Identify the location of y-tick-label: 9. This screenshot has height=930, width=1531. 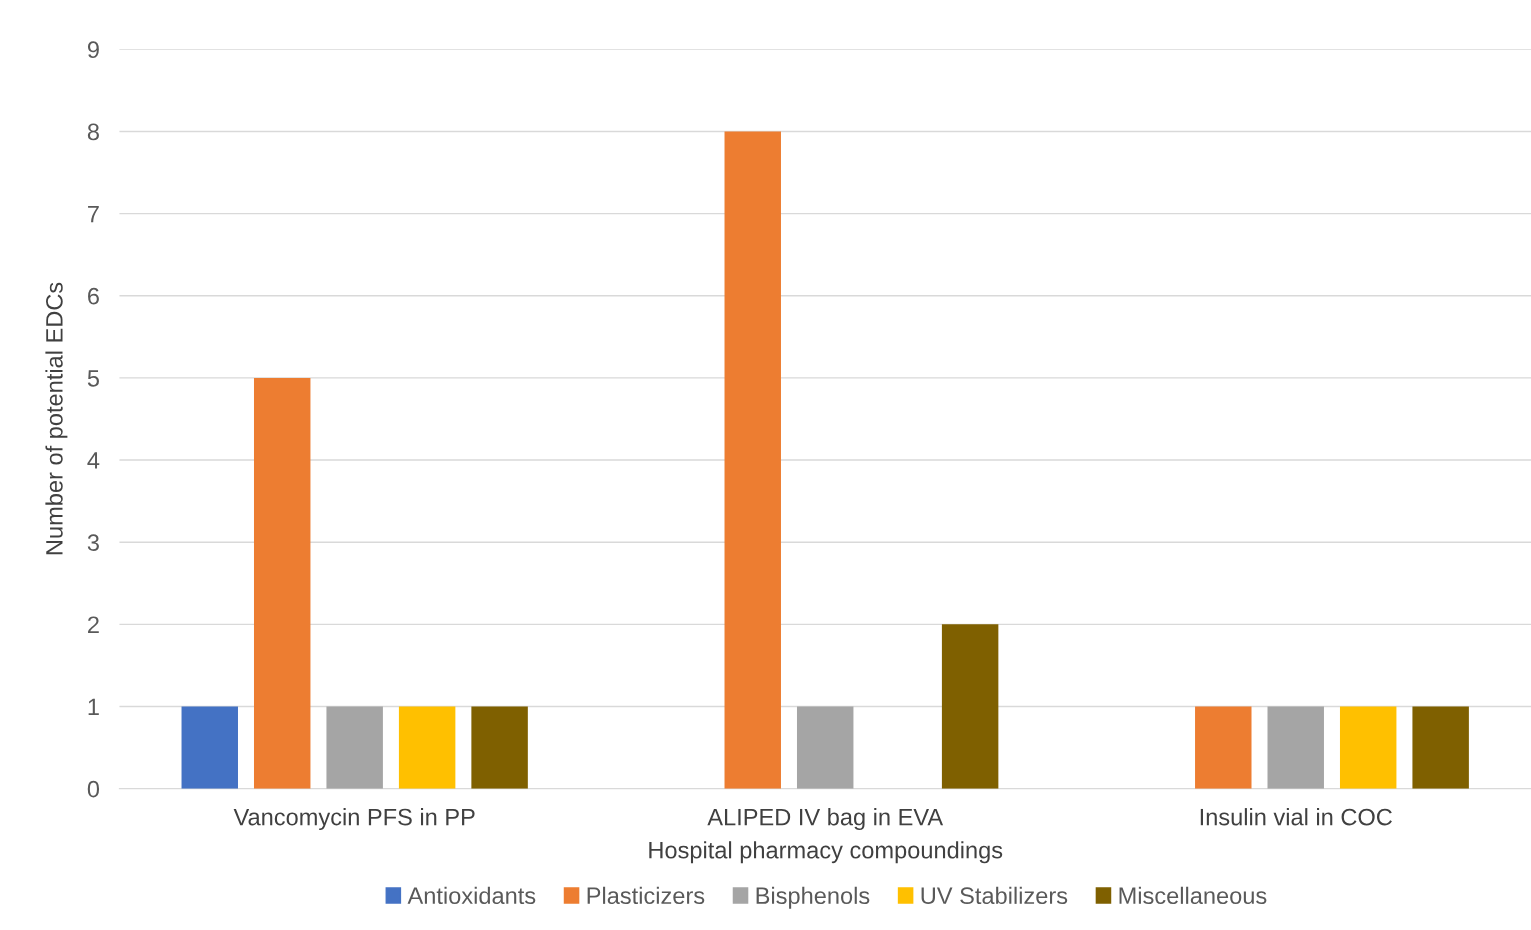
(93, 50).